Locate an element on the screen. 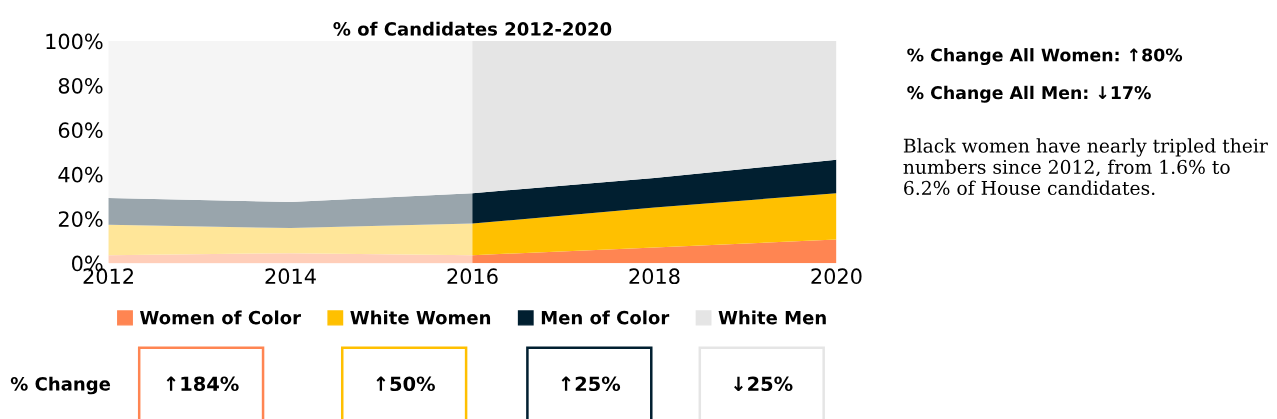  y-tick-label: 40% is located at coordinates (80, 174).